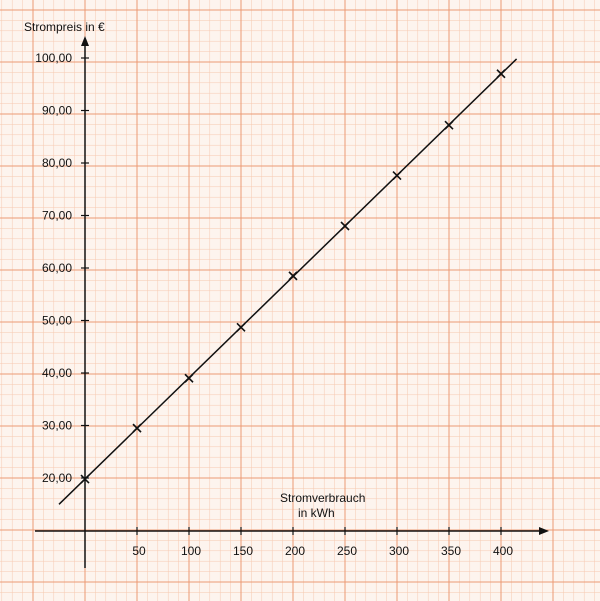  Describe the element at coordinates (295, 551) in the screenshot. I see `x-tick-label: 200` at that location.